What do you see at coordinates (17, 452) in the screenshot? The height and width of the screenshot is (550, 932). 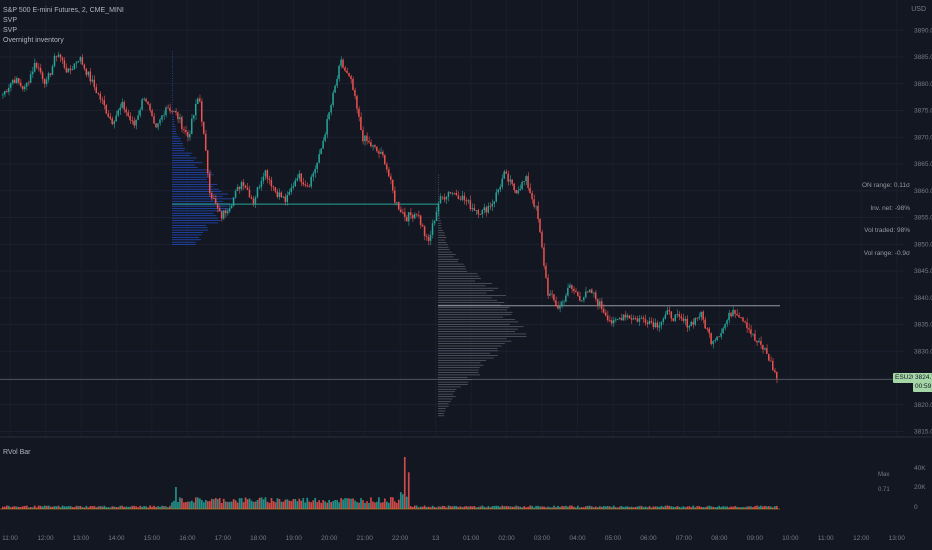 I see `rvol-legend: RVol Bar` at bounding box center [17, 452].